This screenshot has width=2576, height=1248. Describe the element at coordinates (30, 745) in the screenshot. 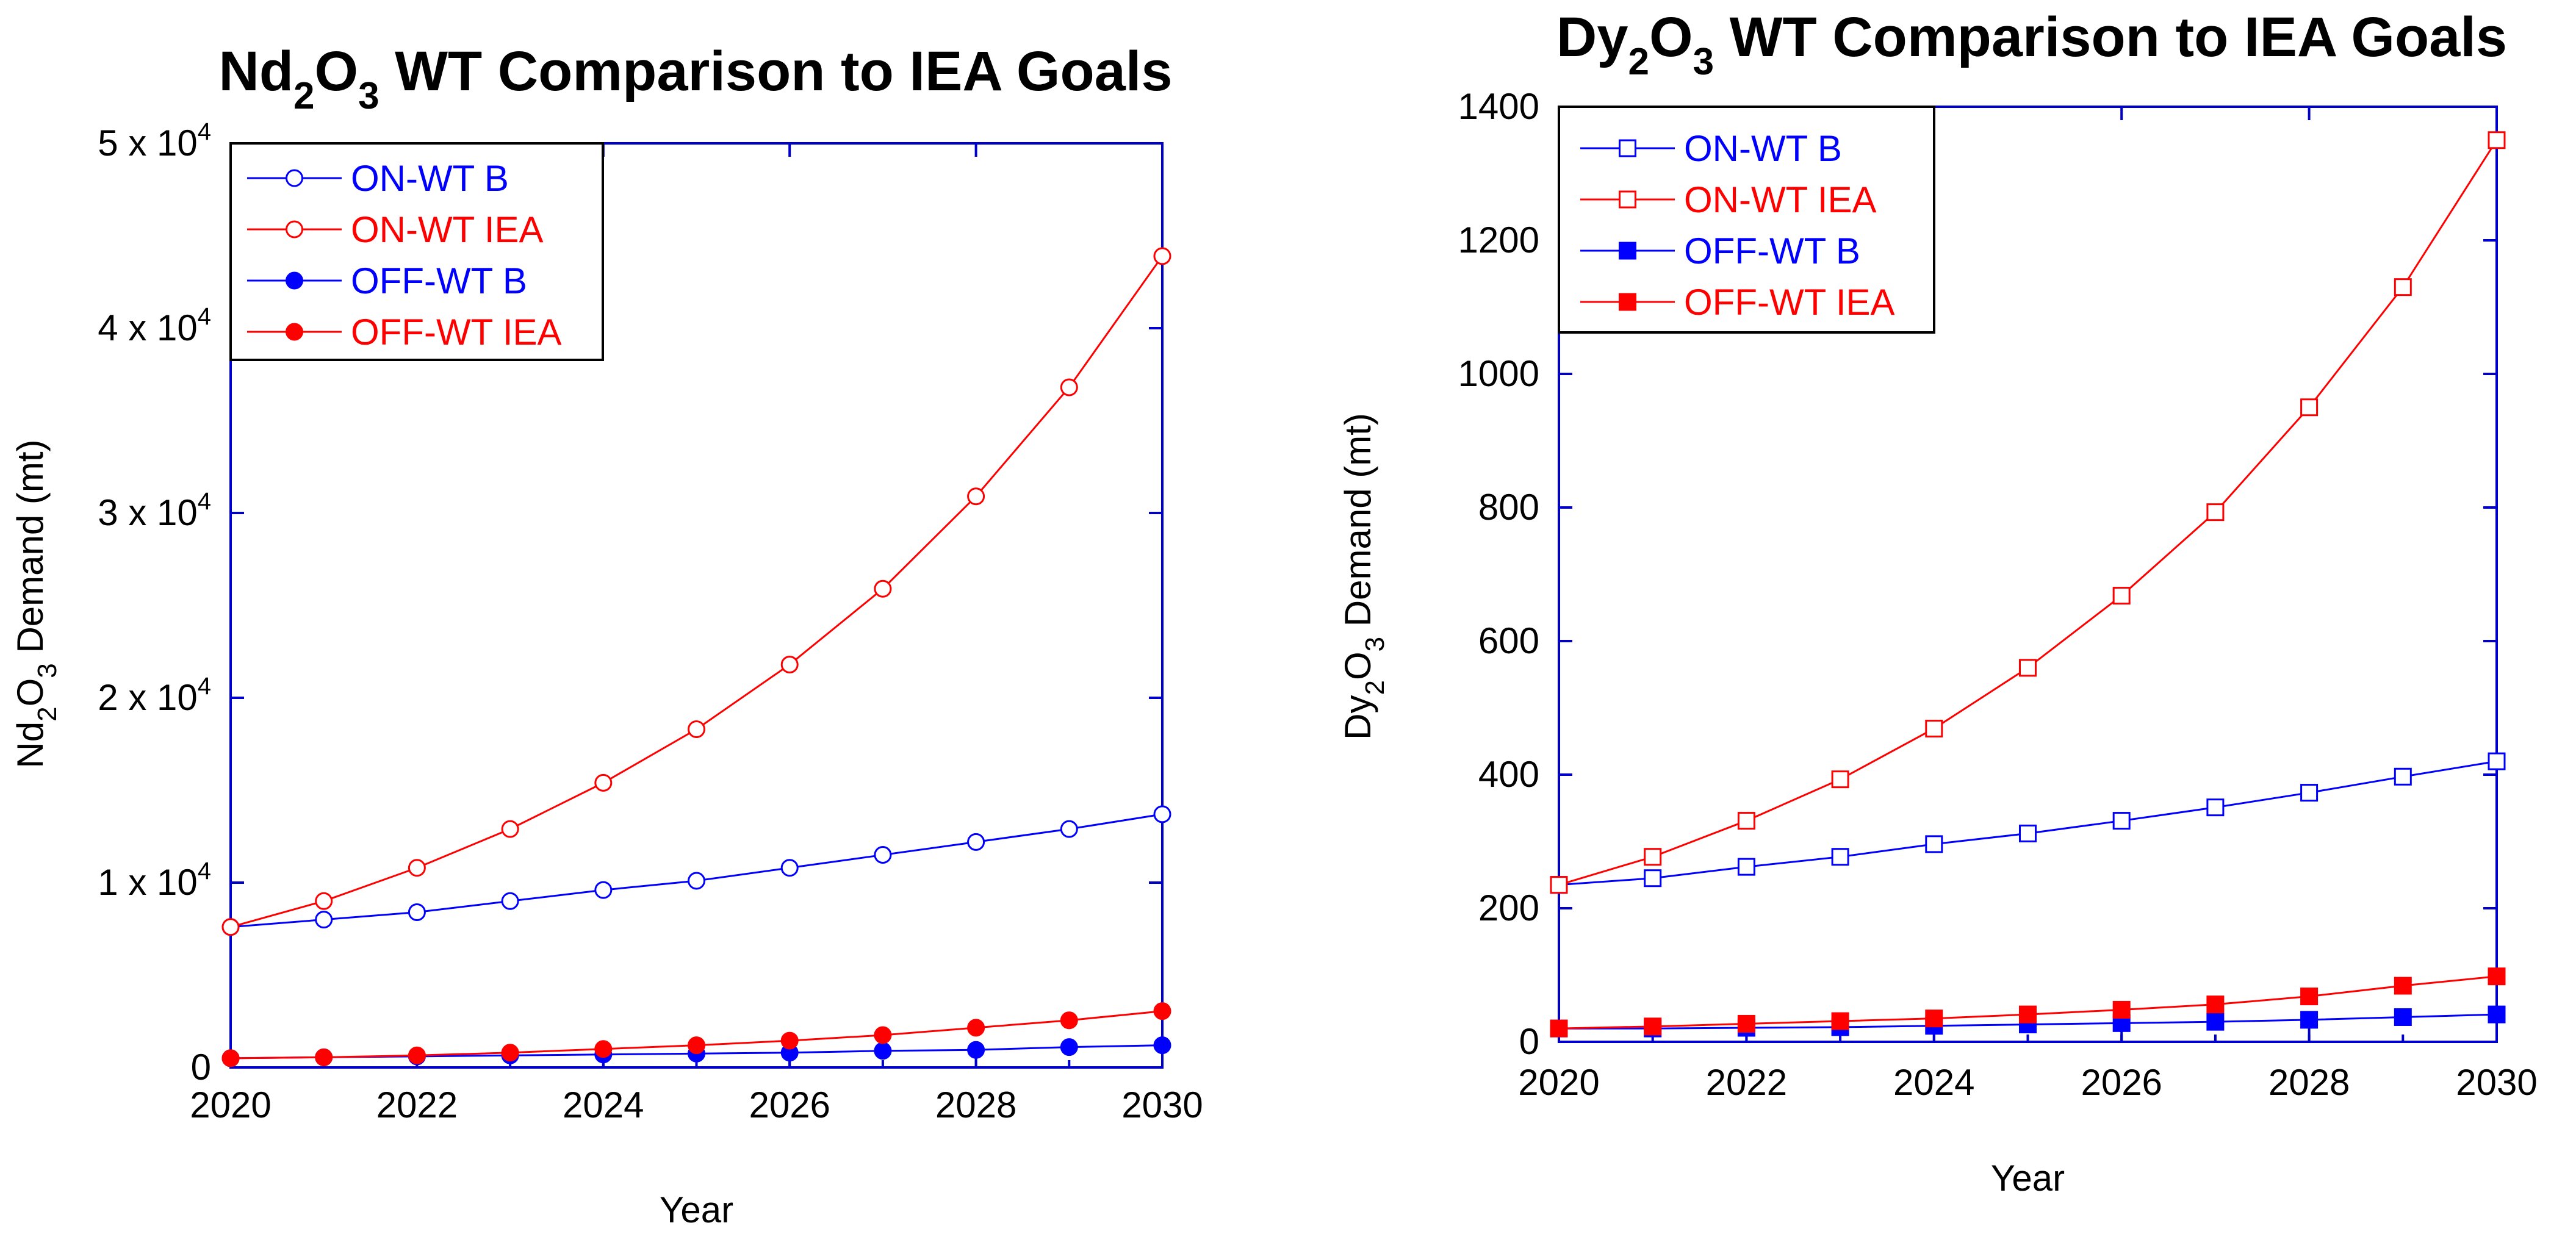

I see `y-axis-title-prefix: Nd` at that location.